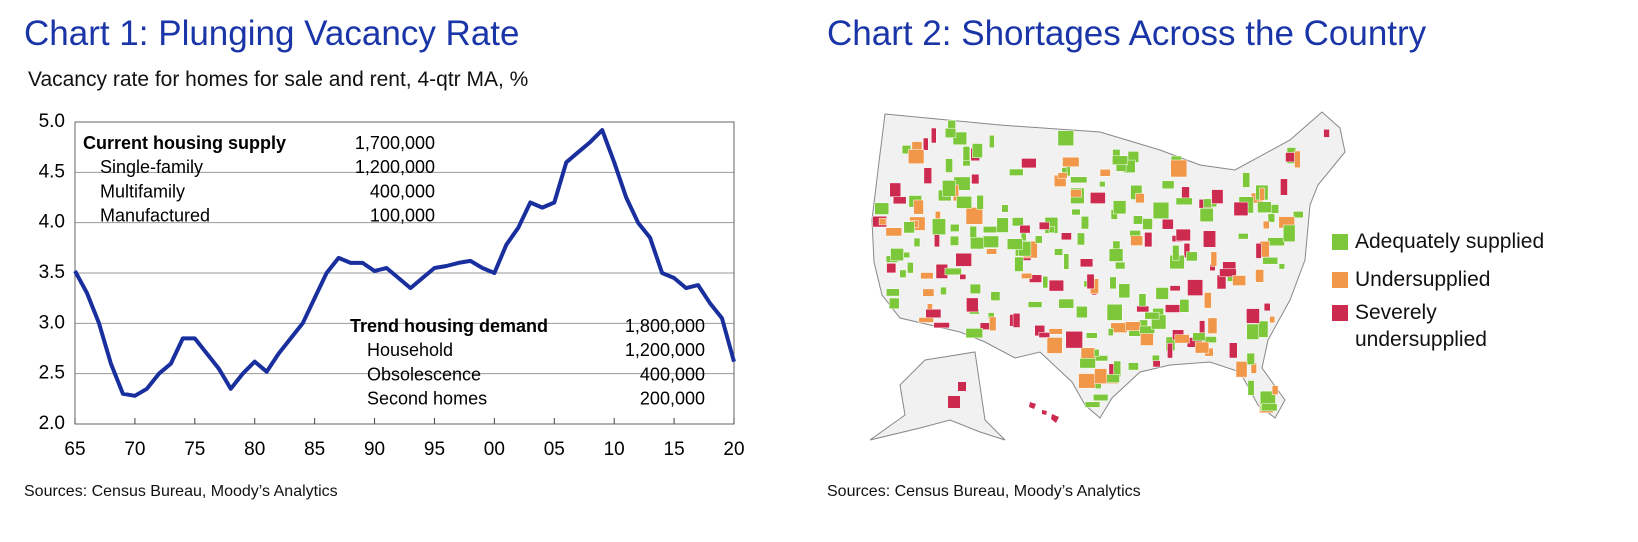 Image resolution: width=1638 pixels, height=542 pixels. Describe the element at coordinates (672, 399) in the screenshot. I see `annotation-value: 200,000` at that location.